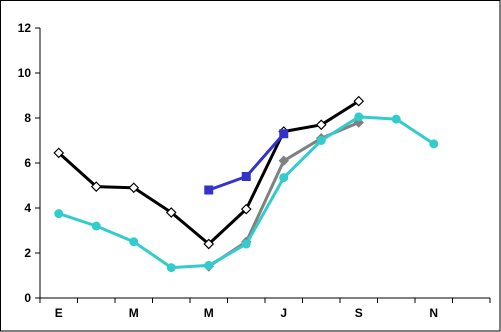 The height and width of the screenshot is (332, 501). What do you see at coordinates (27, 208) in the screenshot?
I see `y-tick-label: 4` at bounding box center [27, 208].